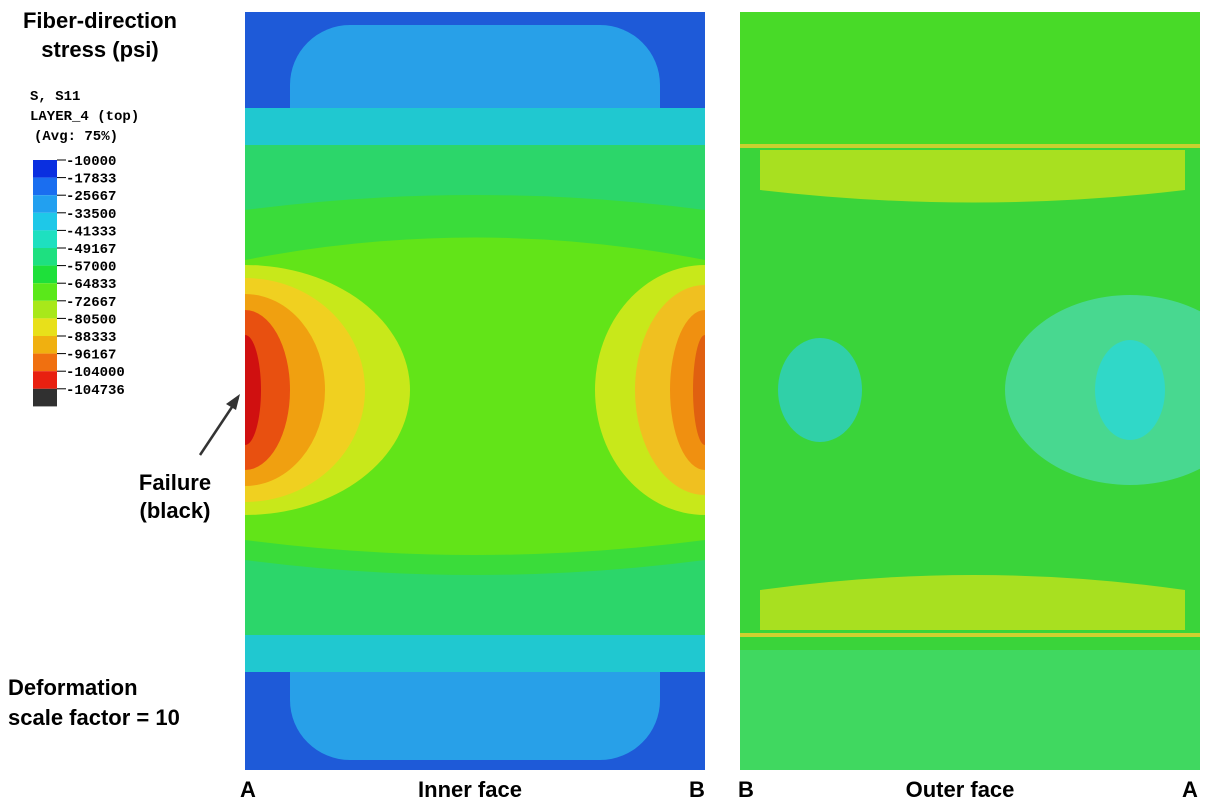  What do you see at coordinates (219, 426) in the screenshot?
I see `failure-arrow` at bounding box center [219, 426].